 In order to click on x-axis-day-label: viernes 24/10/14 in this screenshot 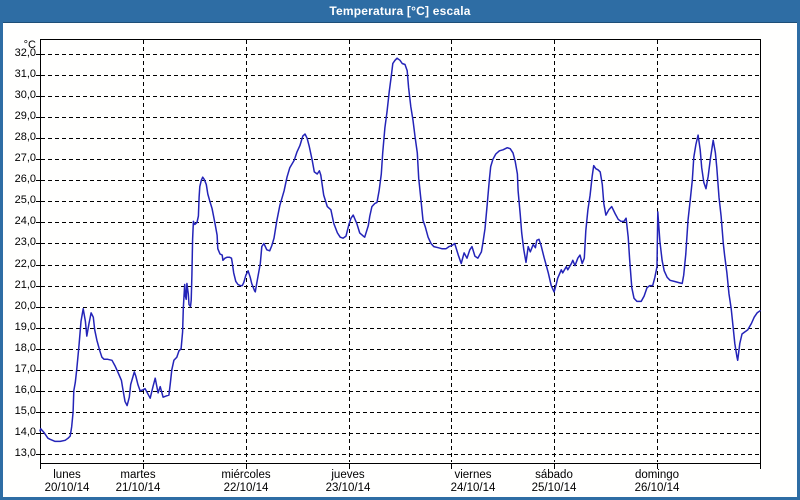, I will do `click(473, 481)`.